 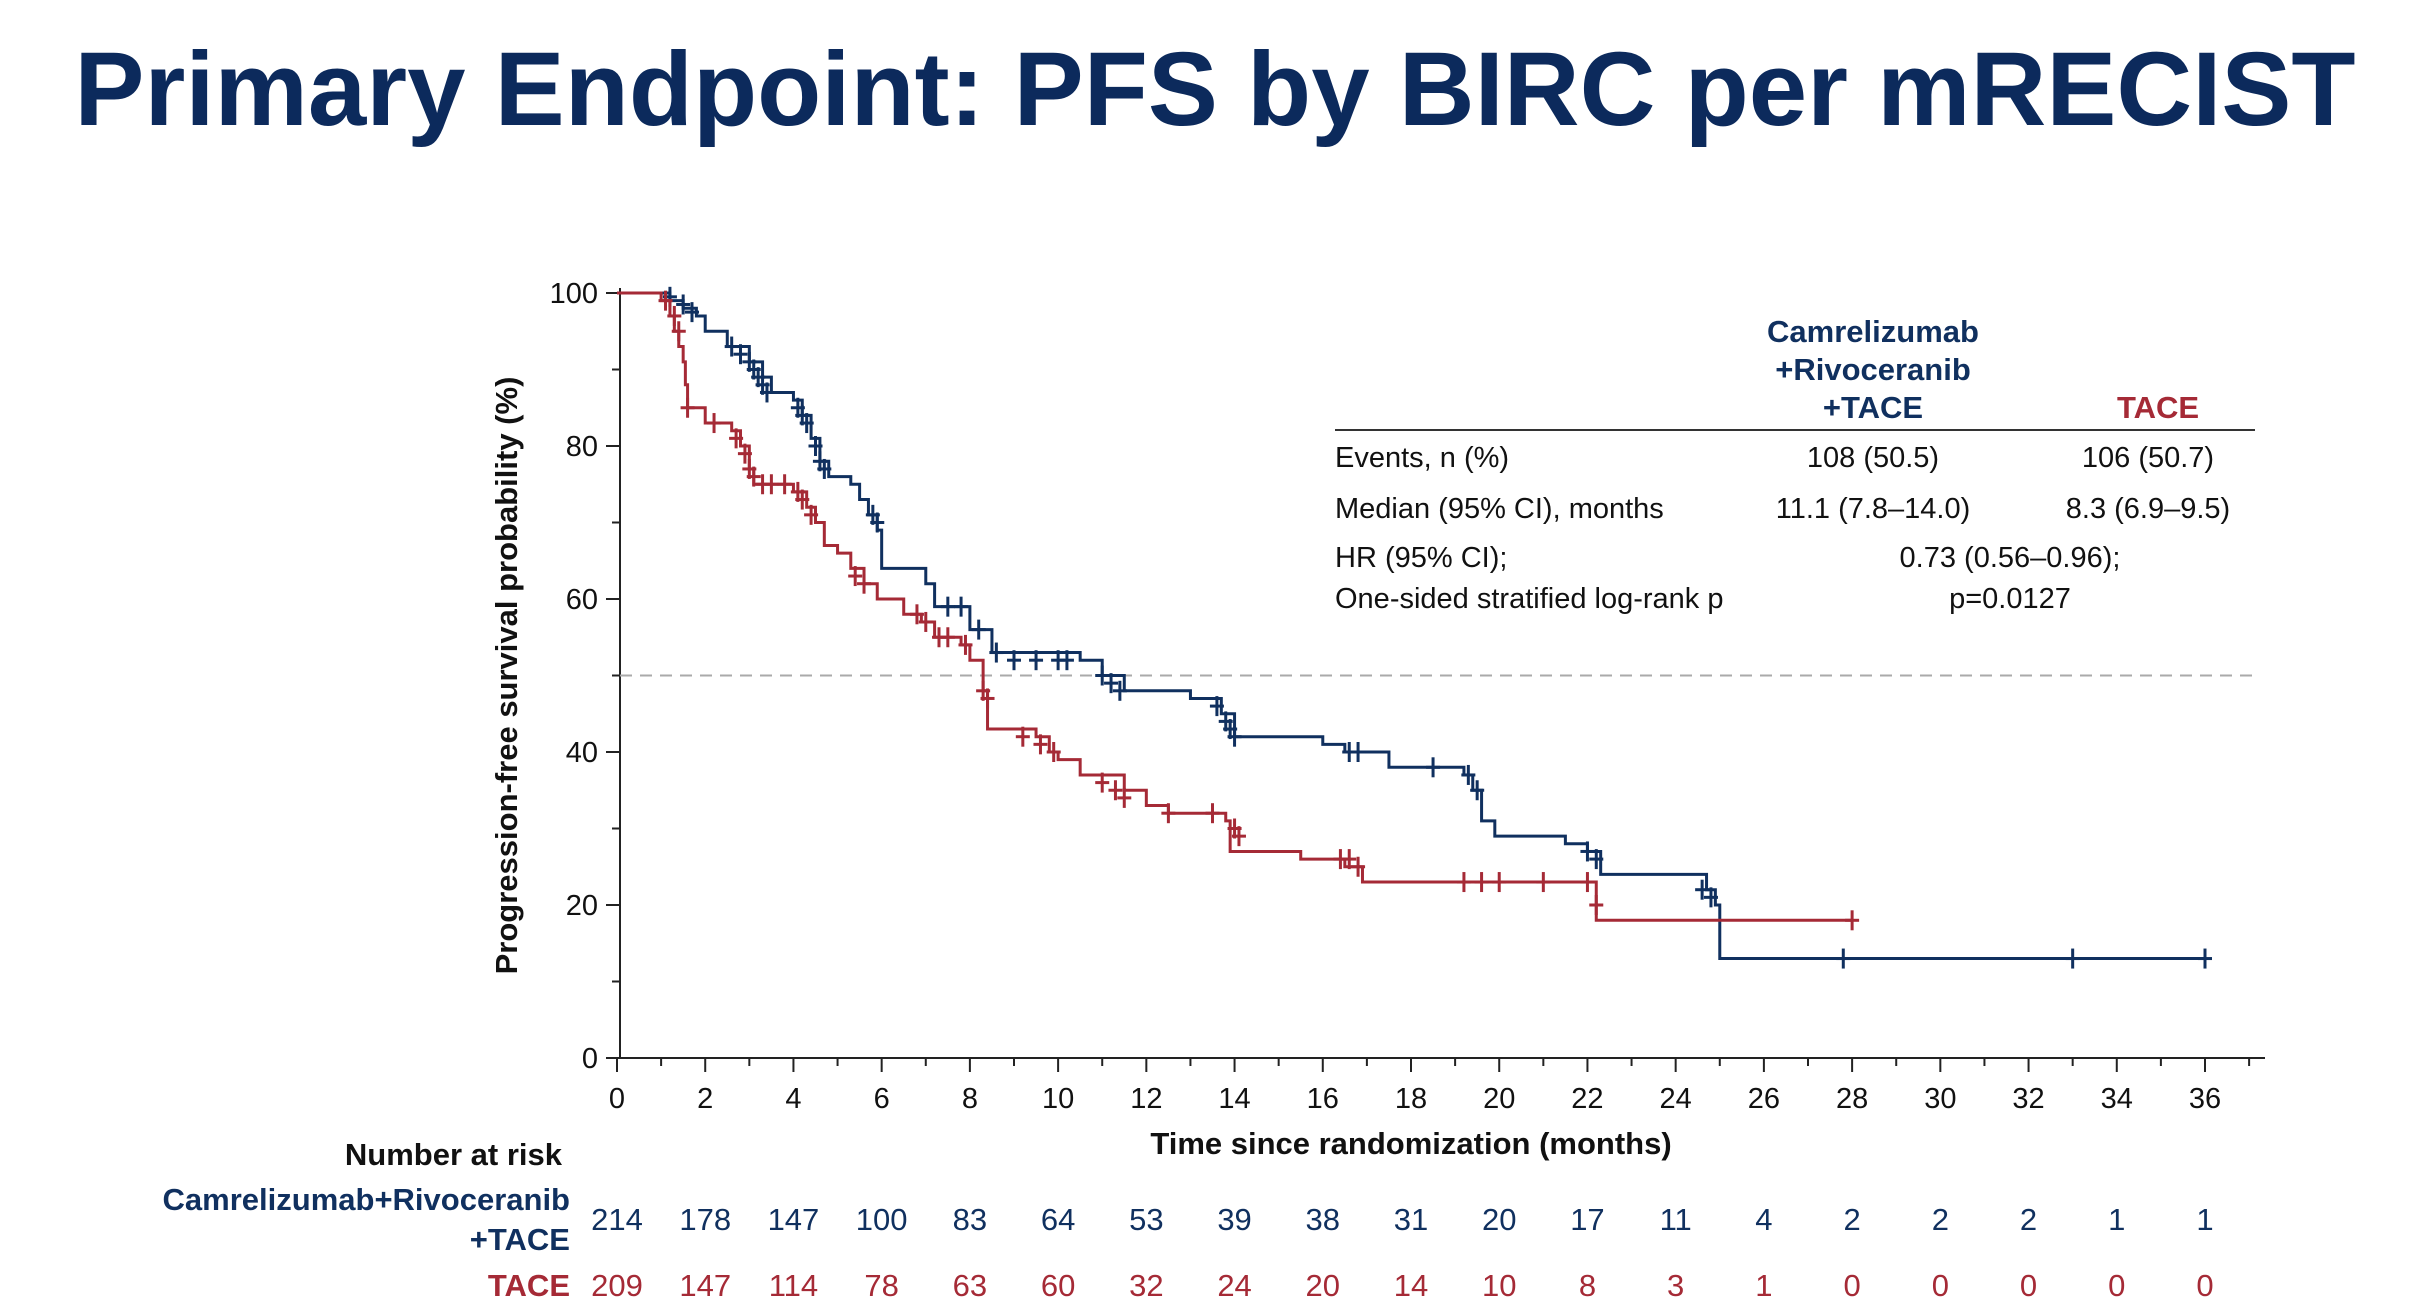 I want to click on x-tick-label: 34, so click(x=2117, y=1099).